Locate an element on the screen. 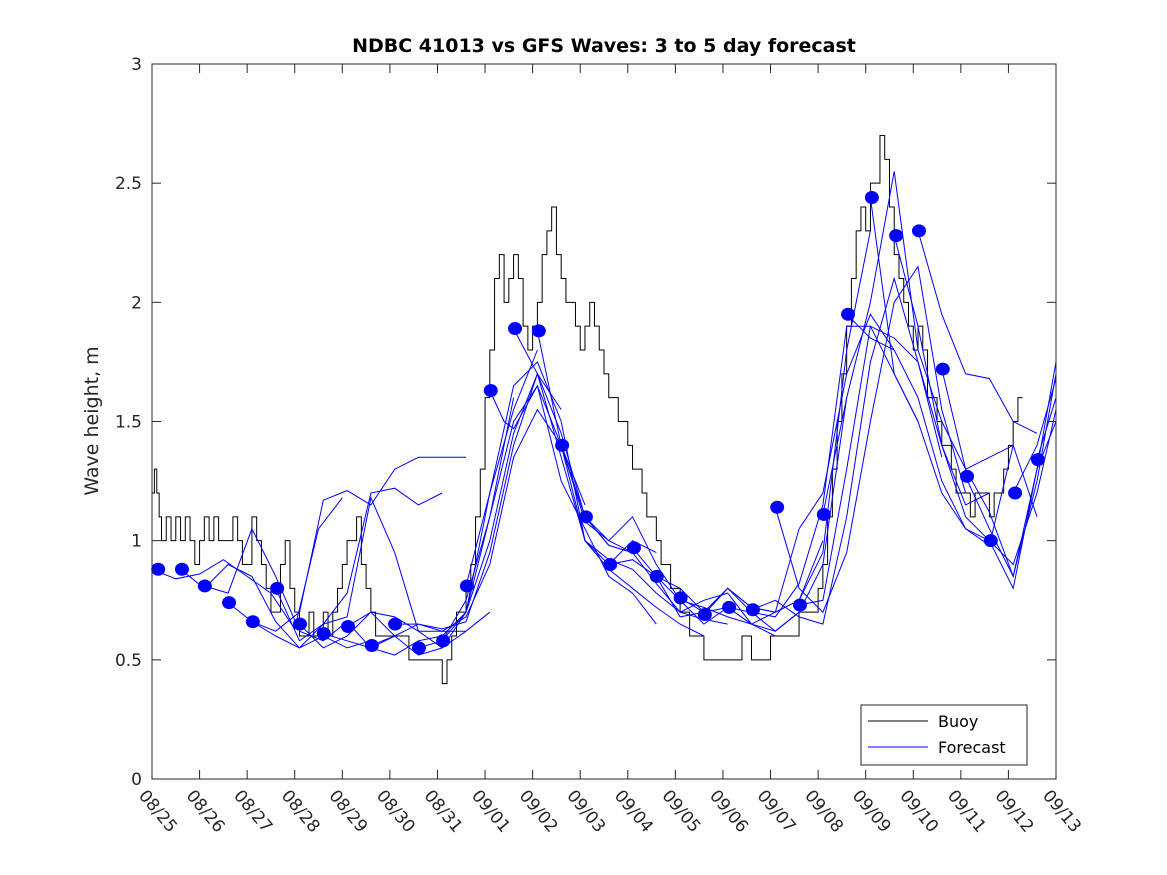  y-tick-label: 3 is located at coordinates (136, 65).